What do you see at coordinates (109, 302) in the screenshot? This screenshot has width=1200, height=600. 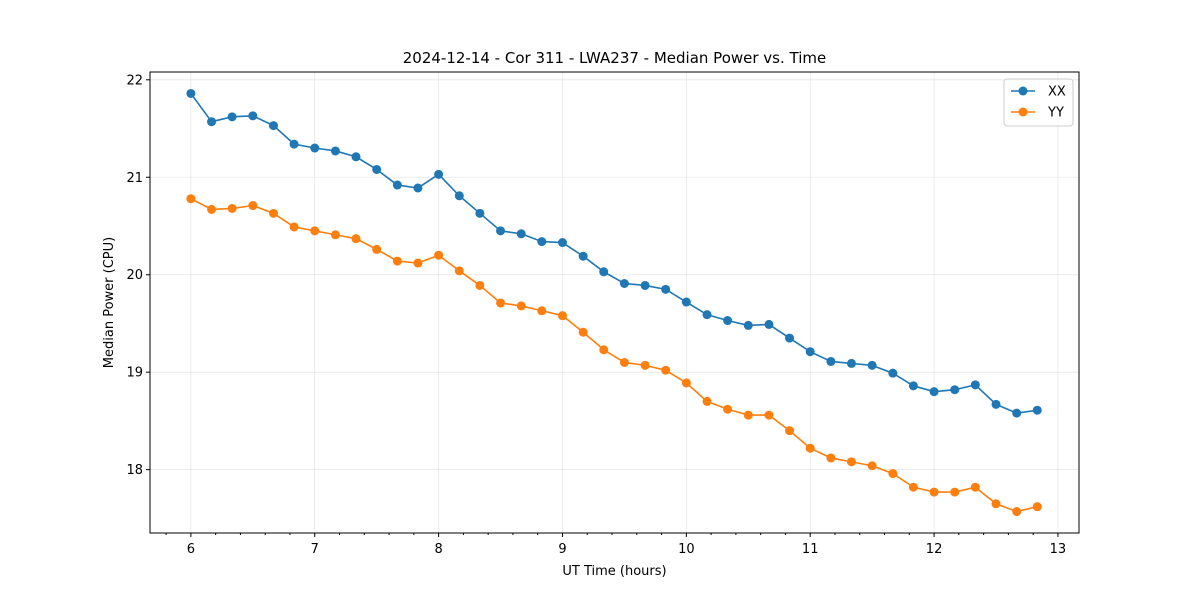 I see `y-axis-label: Median Power (CPU)` at bounding box center [109, 302].